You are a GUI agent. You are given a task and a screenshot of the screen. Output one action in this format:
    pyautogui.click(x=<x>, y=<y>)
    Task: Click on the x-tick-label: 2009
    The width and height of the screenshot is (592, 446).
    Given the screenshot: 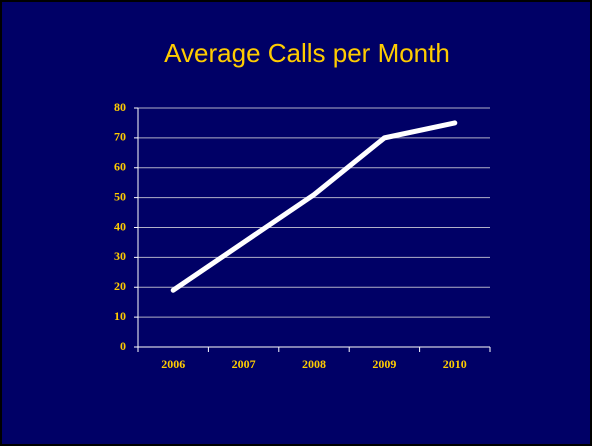 What is the action you would take?
    pyautogui.click(x=384, y=364)
    